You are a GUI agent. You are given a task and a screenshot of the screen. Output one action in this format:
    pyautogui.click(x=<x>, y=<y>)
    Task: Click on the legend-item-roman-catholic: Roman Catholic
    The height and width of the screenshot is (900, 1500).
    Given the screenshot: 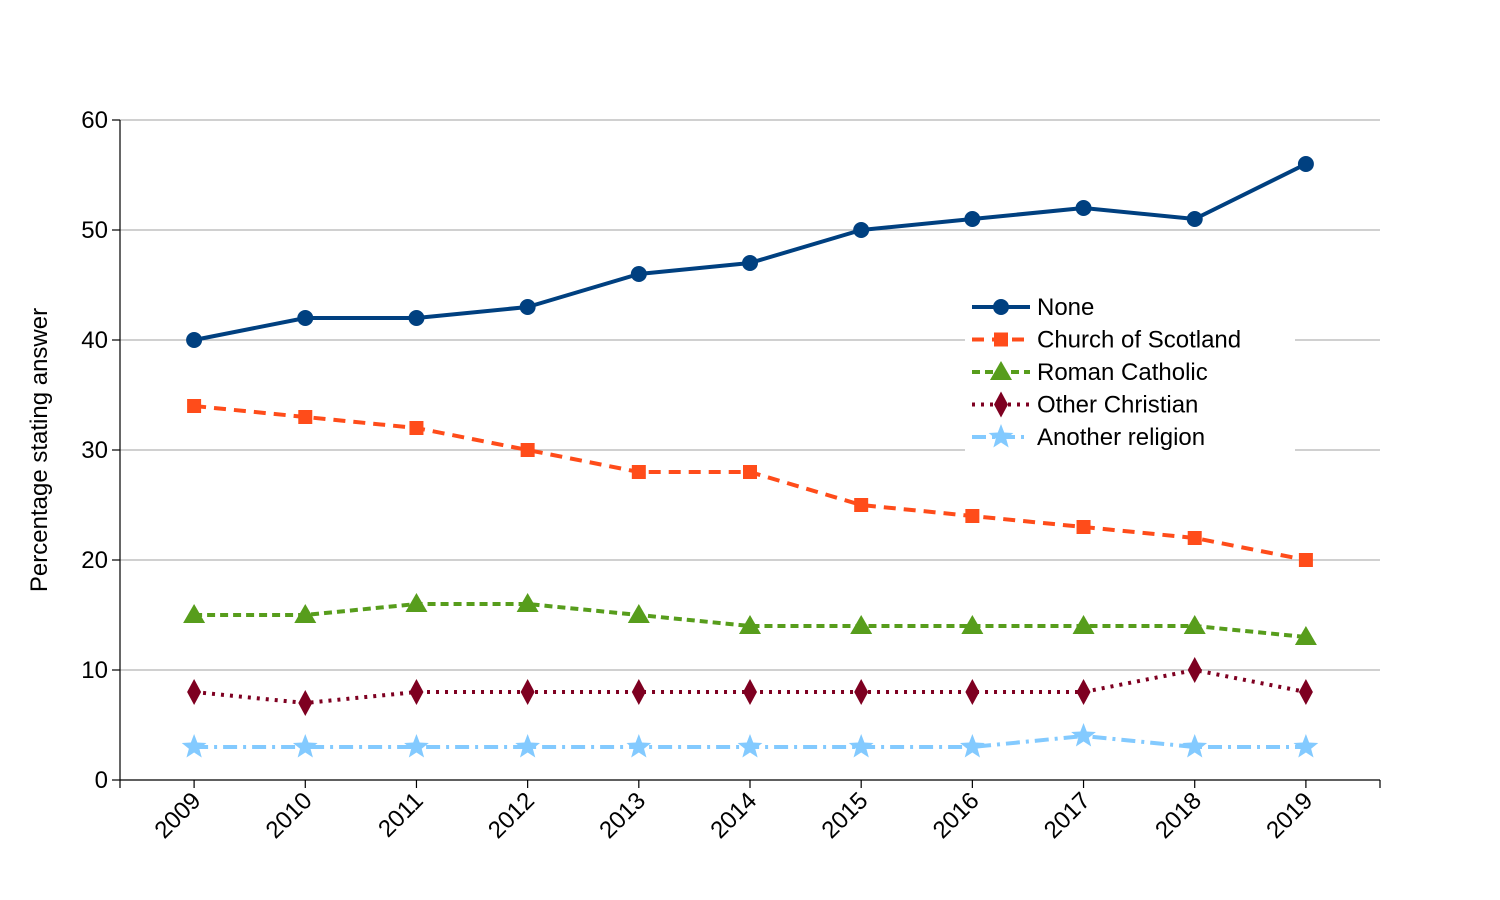 What is the action you would take?
    pyautogui.click(x=1090, y=372)
    